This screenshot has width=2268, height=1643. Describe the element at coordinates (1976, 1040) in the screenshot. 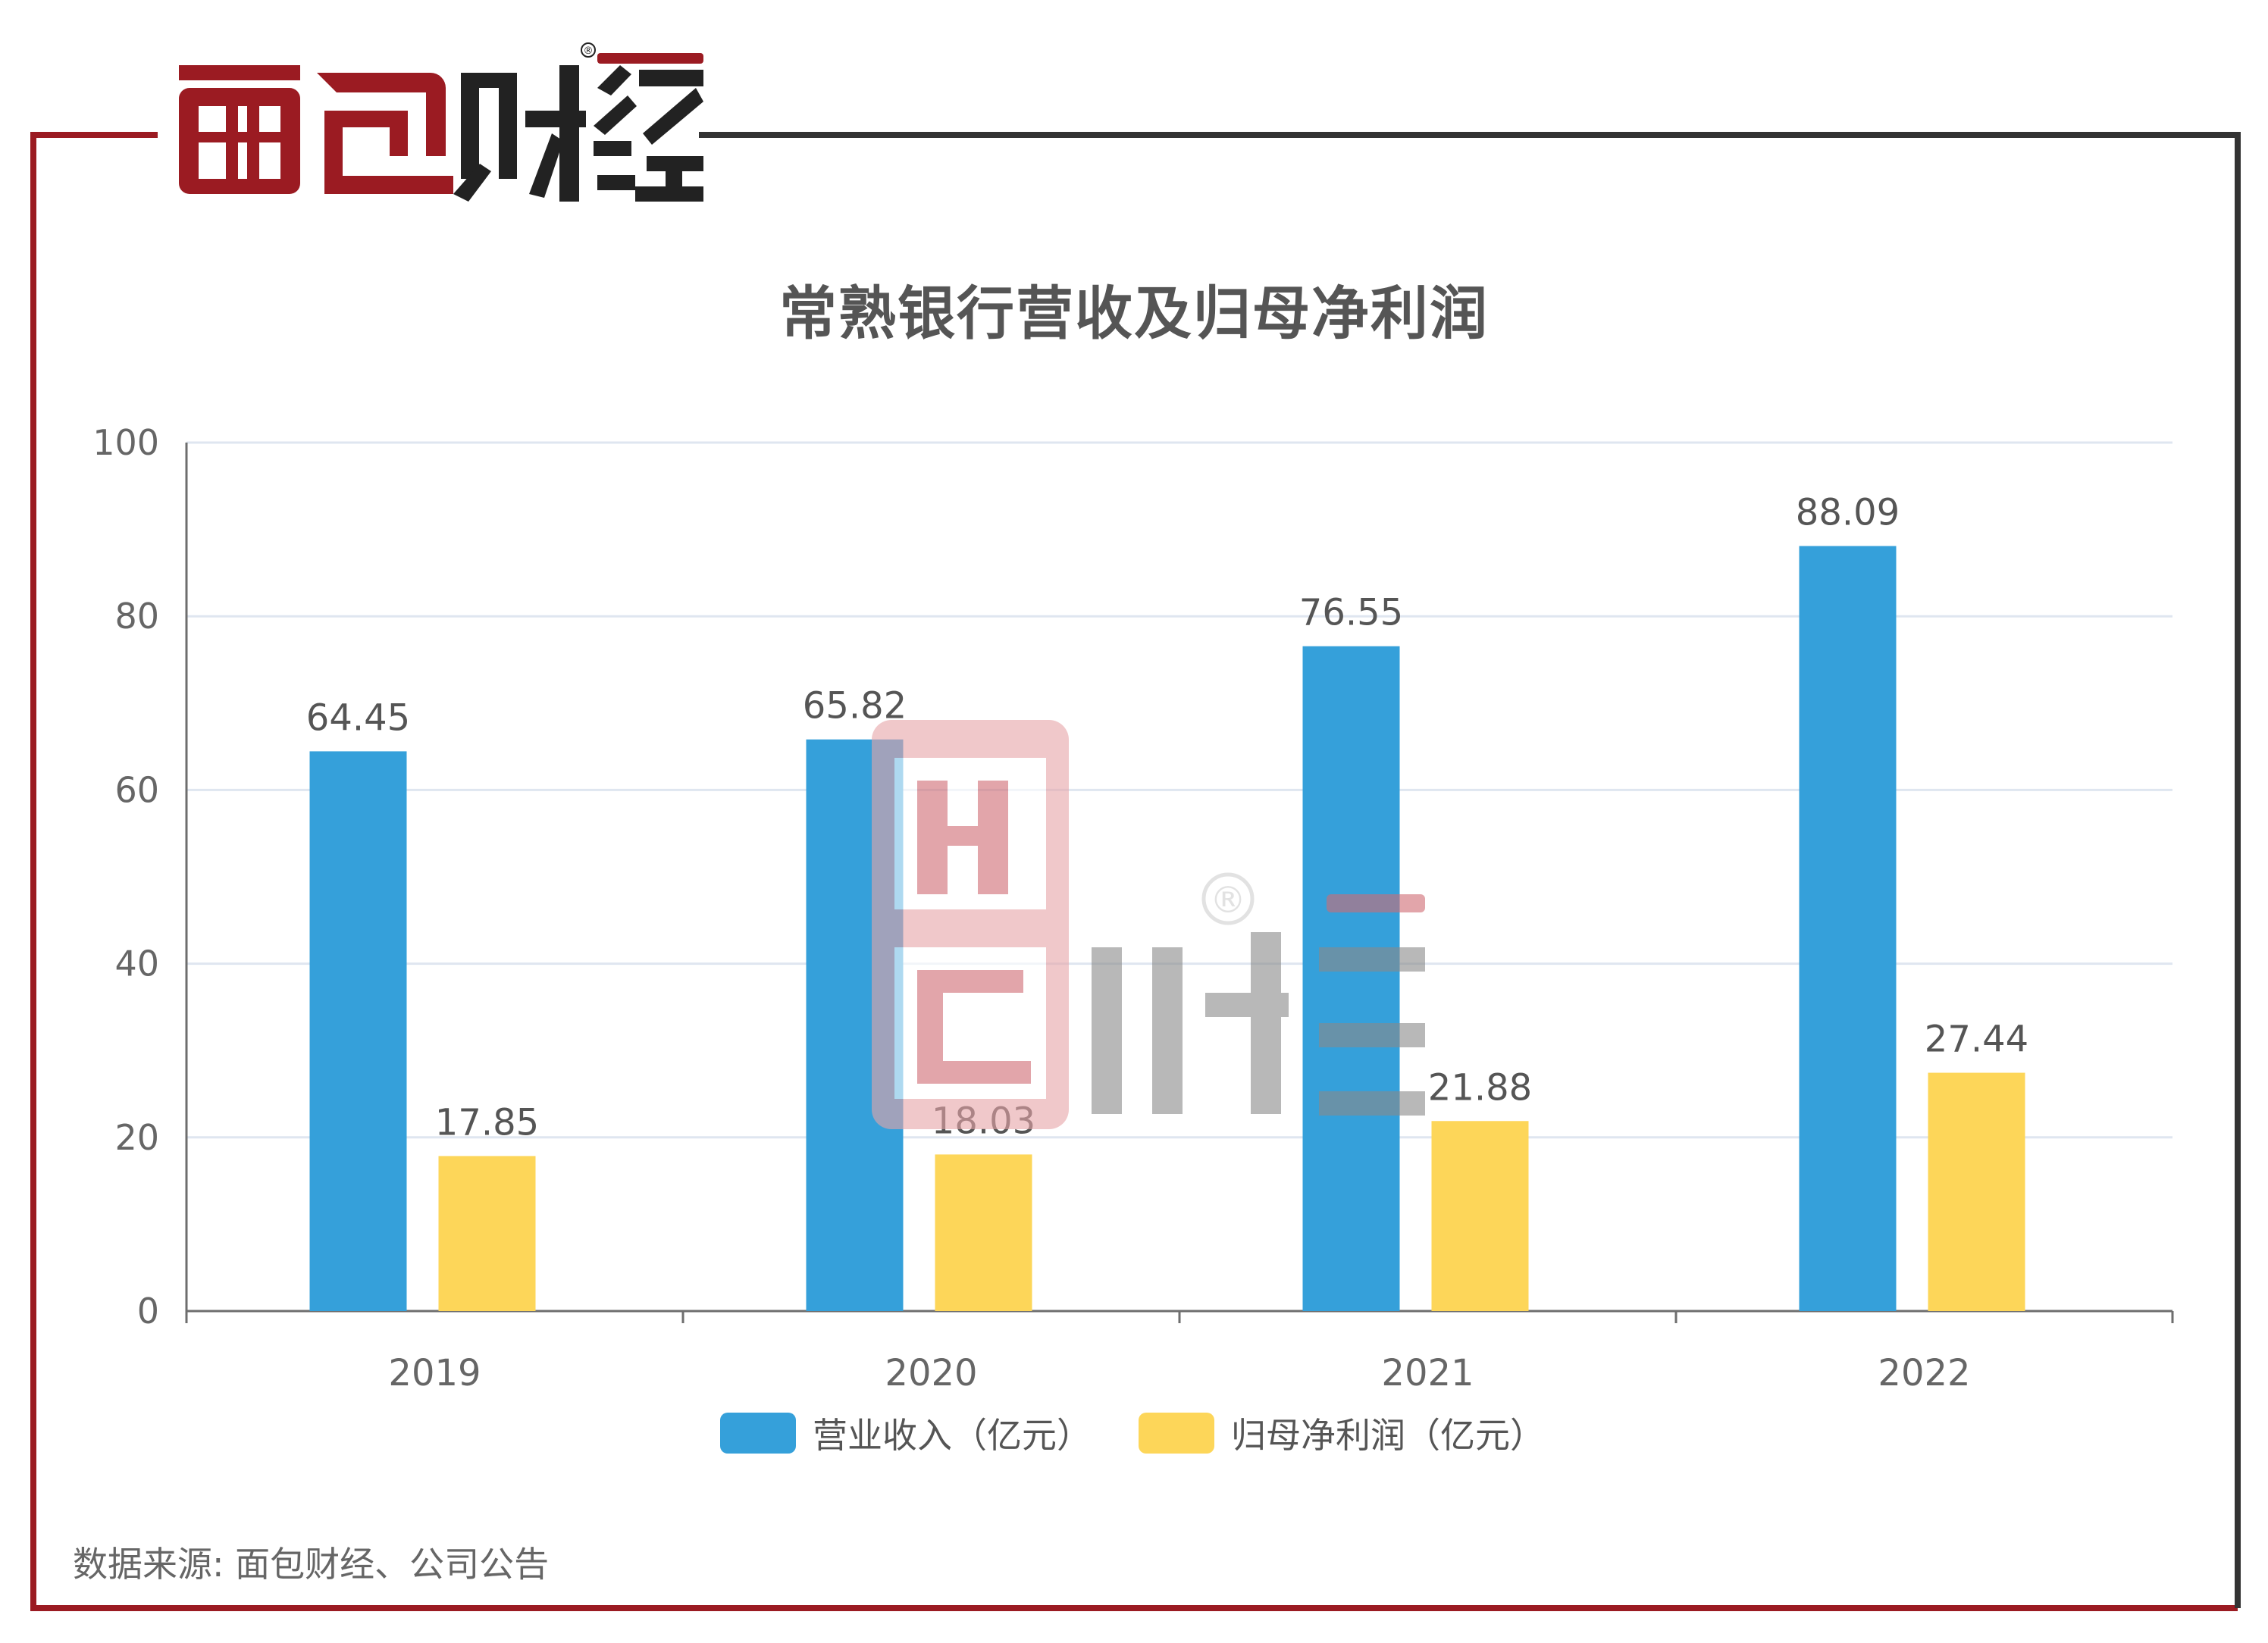

I see `data-label: 27.44` at that location.